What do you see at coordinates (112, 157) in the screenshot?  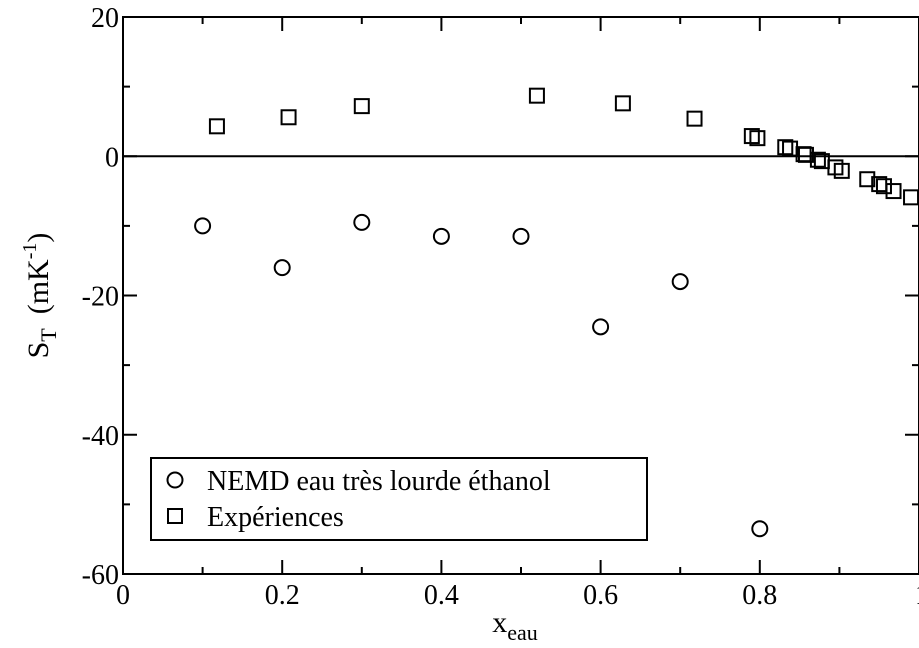 I see `y-tick-label: 0` at bounding box center [112, 157].